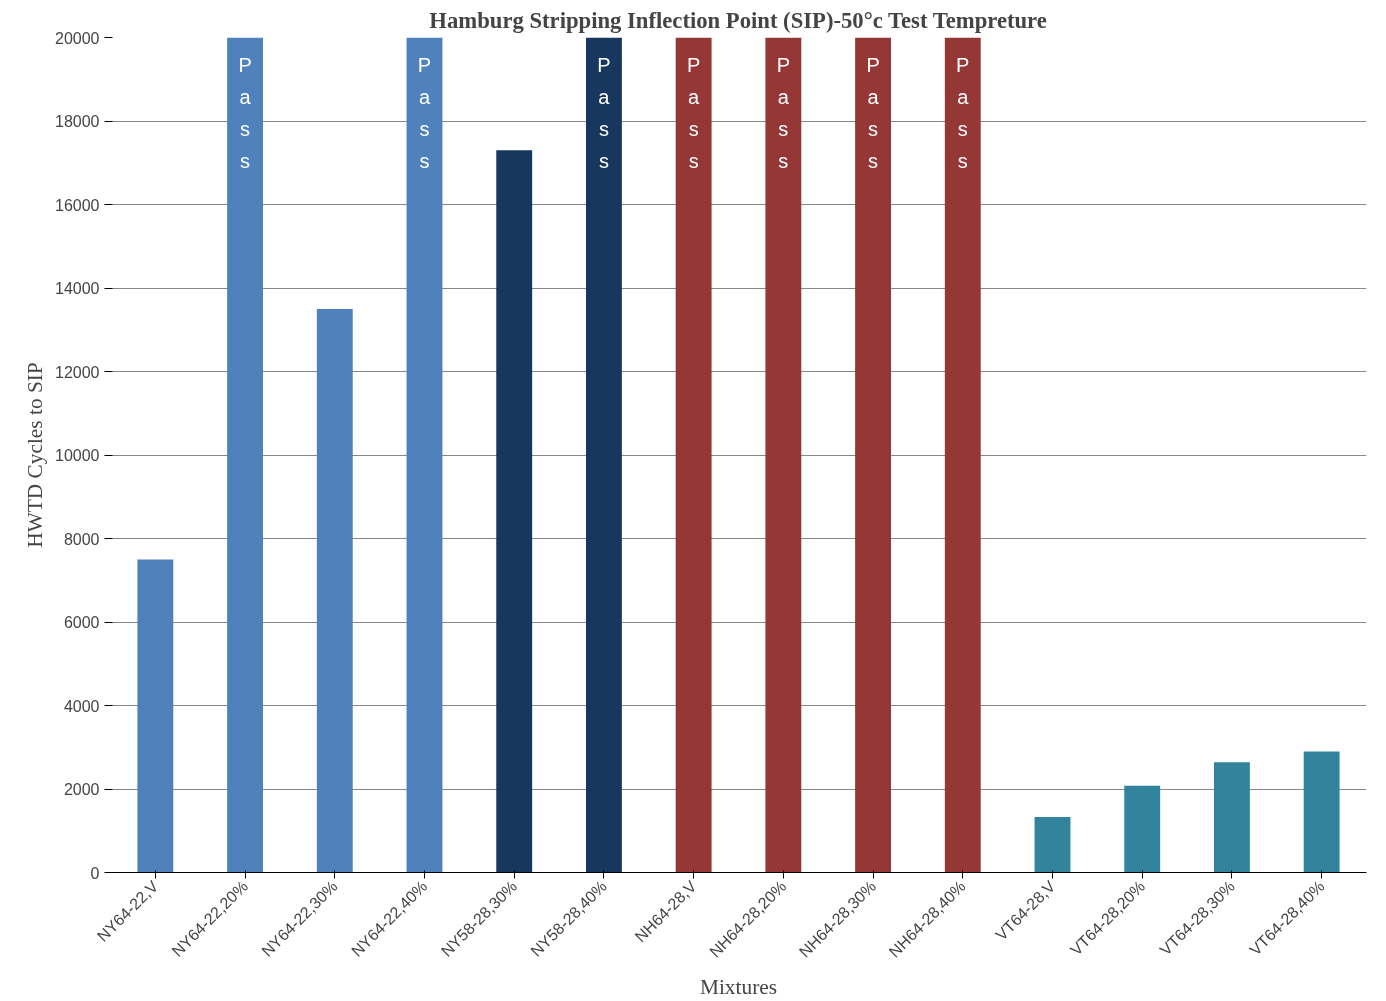 Image resolution: width=1386 pixels, height=1001 pixels. I want to click on x-axis-title: Mixtures, so click(738, 986).